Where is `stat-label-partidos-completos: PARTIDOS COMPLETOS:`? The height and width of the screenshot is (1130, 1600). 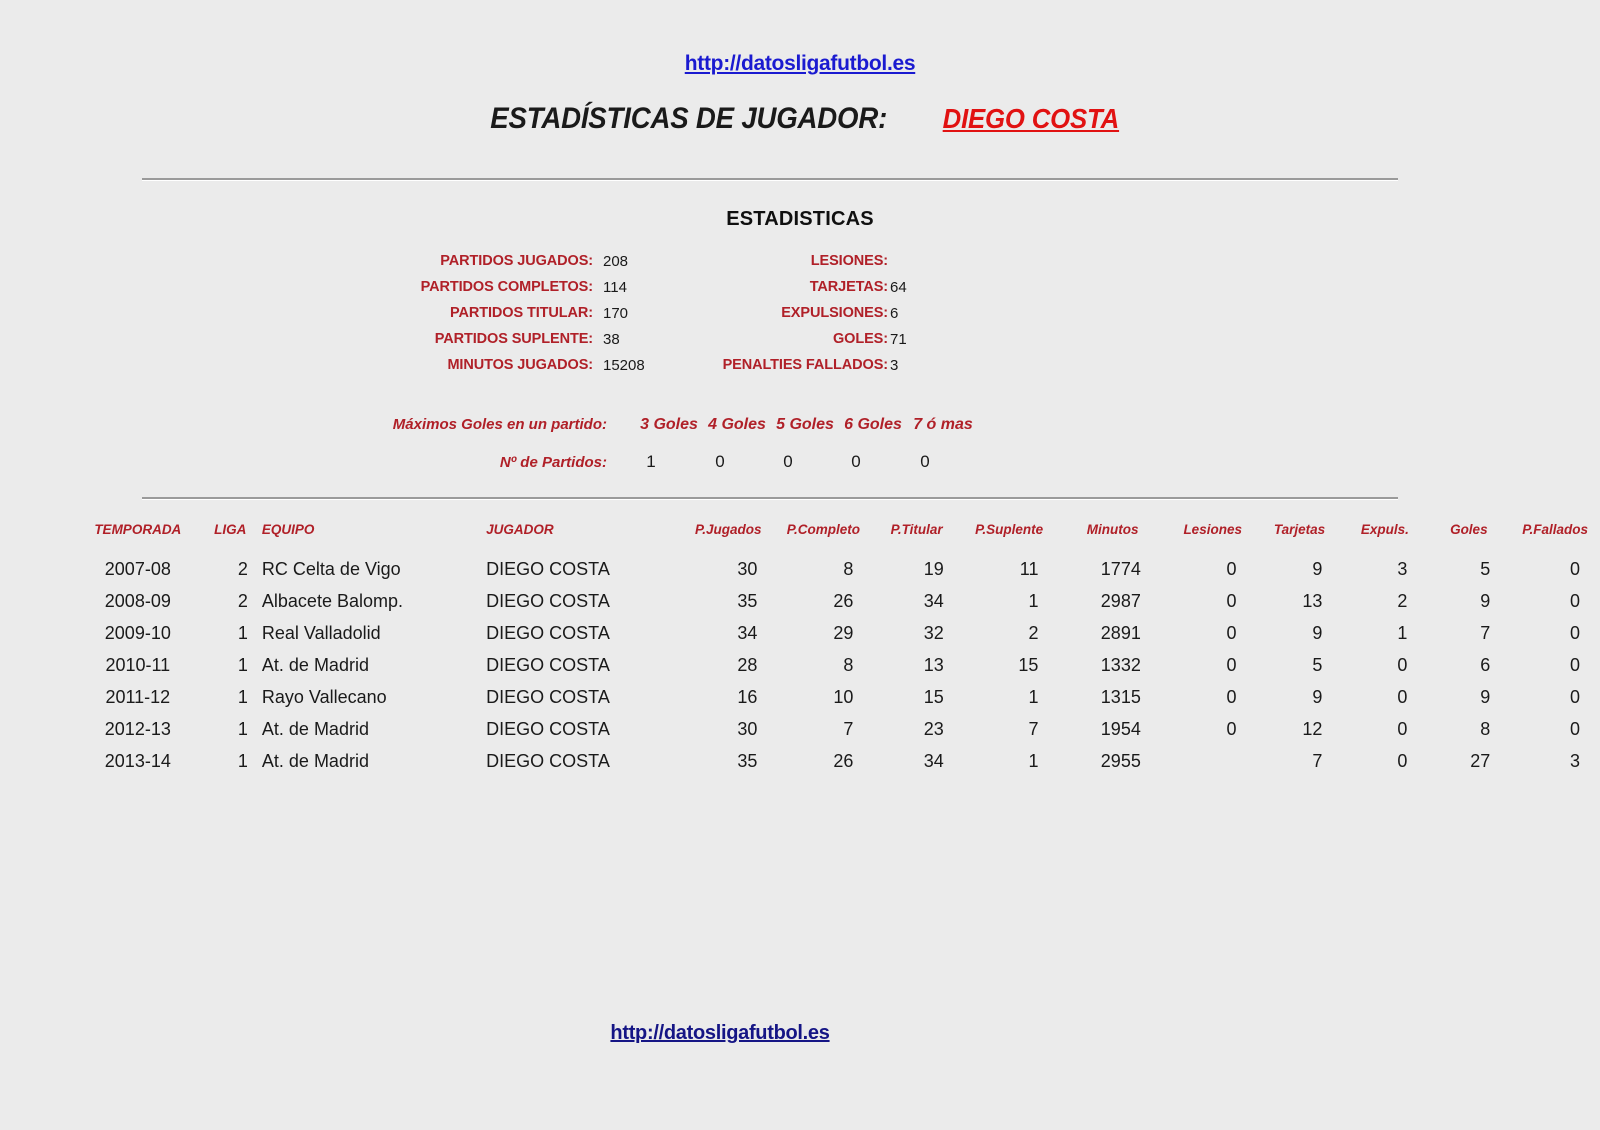 stat-label-partidos-completos: PARTIDOS COMPLETOS: is located at coordinates (506, 287).